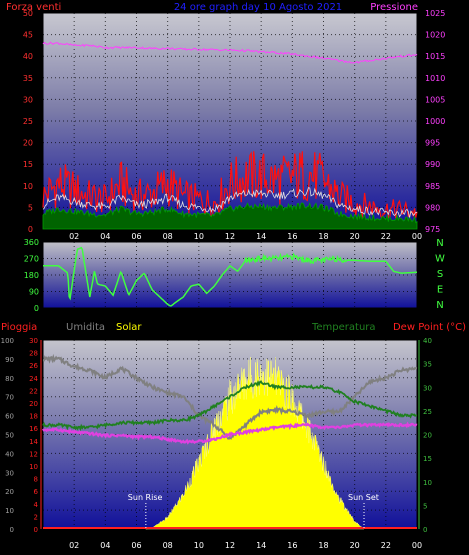 The image size is (469, 555). I want to click on pressure-tick-label: 1015, so click(435, 56).